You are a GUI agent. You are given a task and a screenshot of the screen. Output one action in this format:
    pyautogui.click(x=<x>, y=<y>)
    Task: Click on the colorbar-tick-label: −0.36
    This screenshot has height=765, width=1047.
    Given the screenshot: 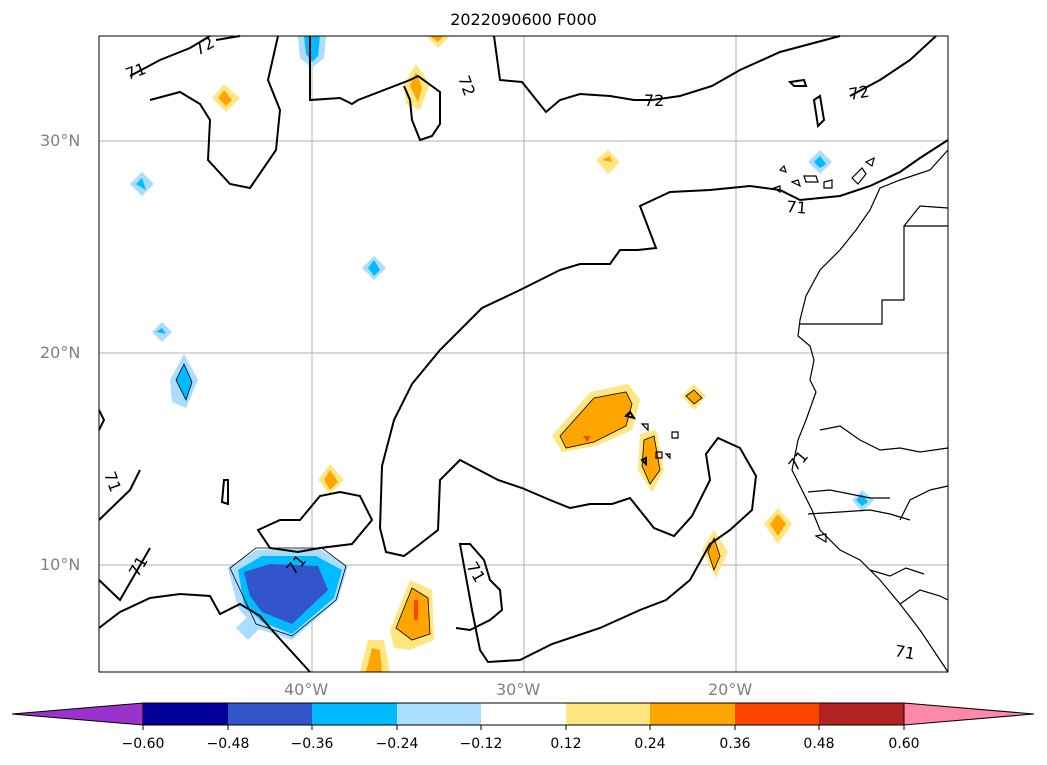 What is the action you would take?
    pyautogui.click(x=312, y=744)
    